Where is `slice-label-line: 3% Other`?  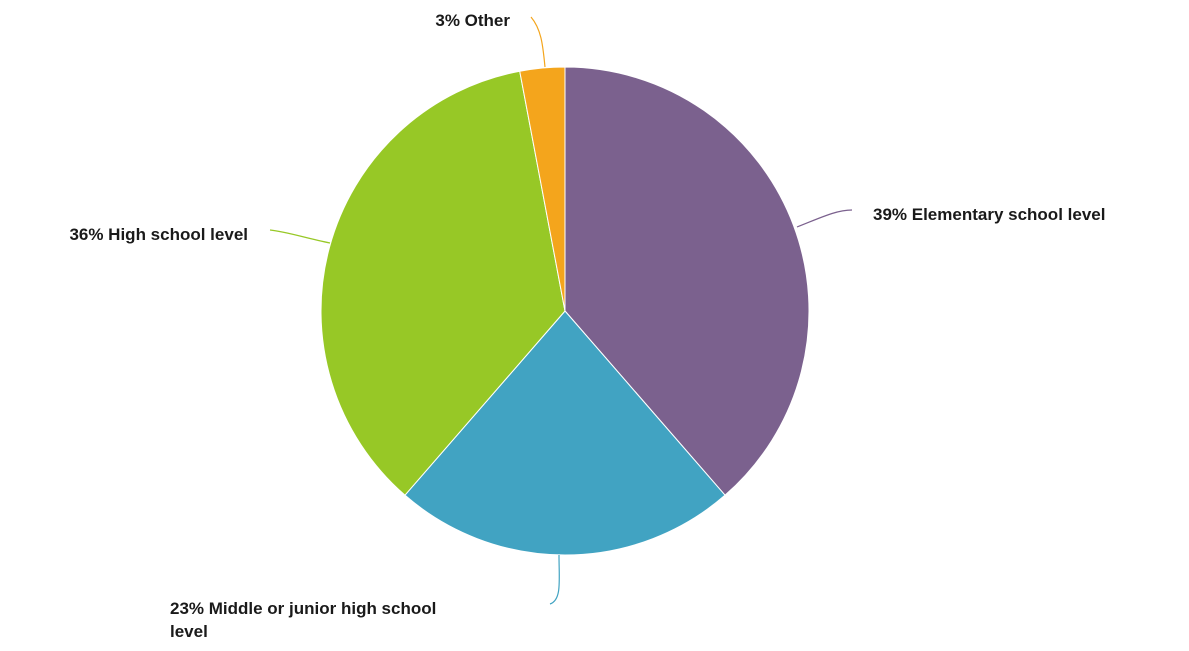
slice-label-line: 3% Other is located at coordinates (472, 20).